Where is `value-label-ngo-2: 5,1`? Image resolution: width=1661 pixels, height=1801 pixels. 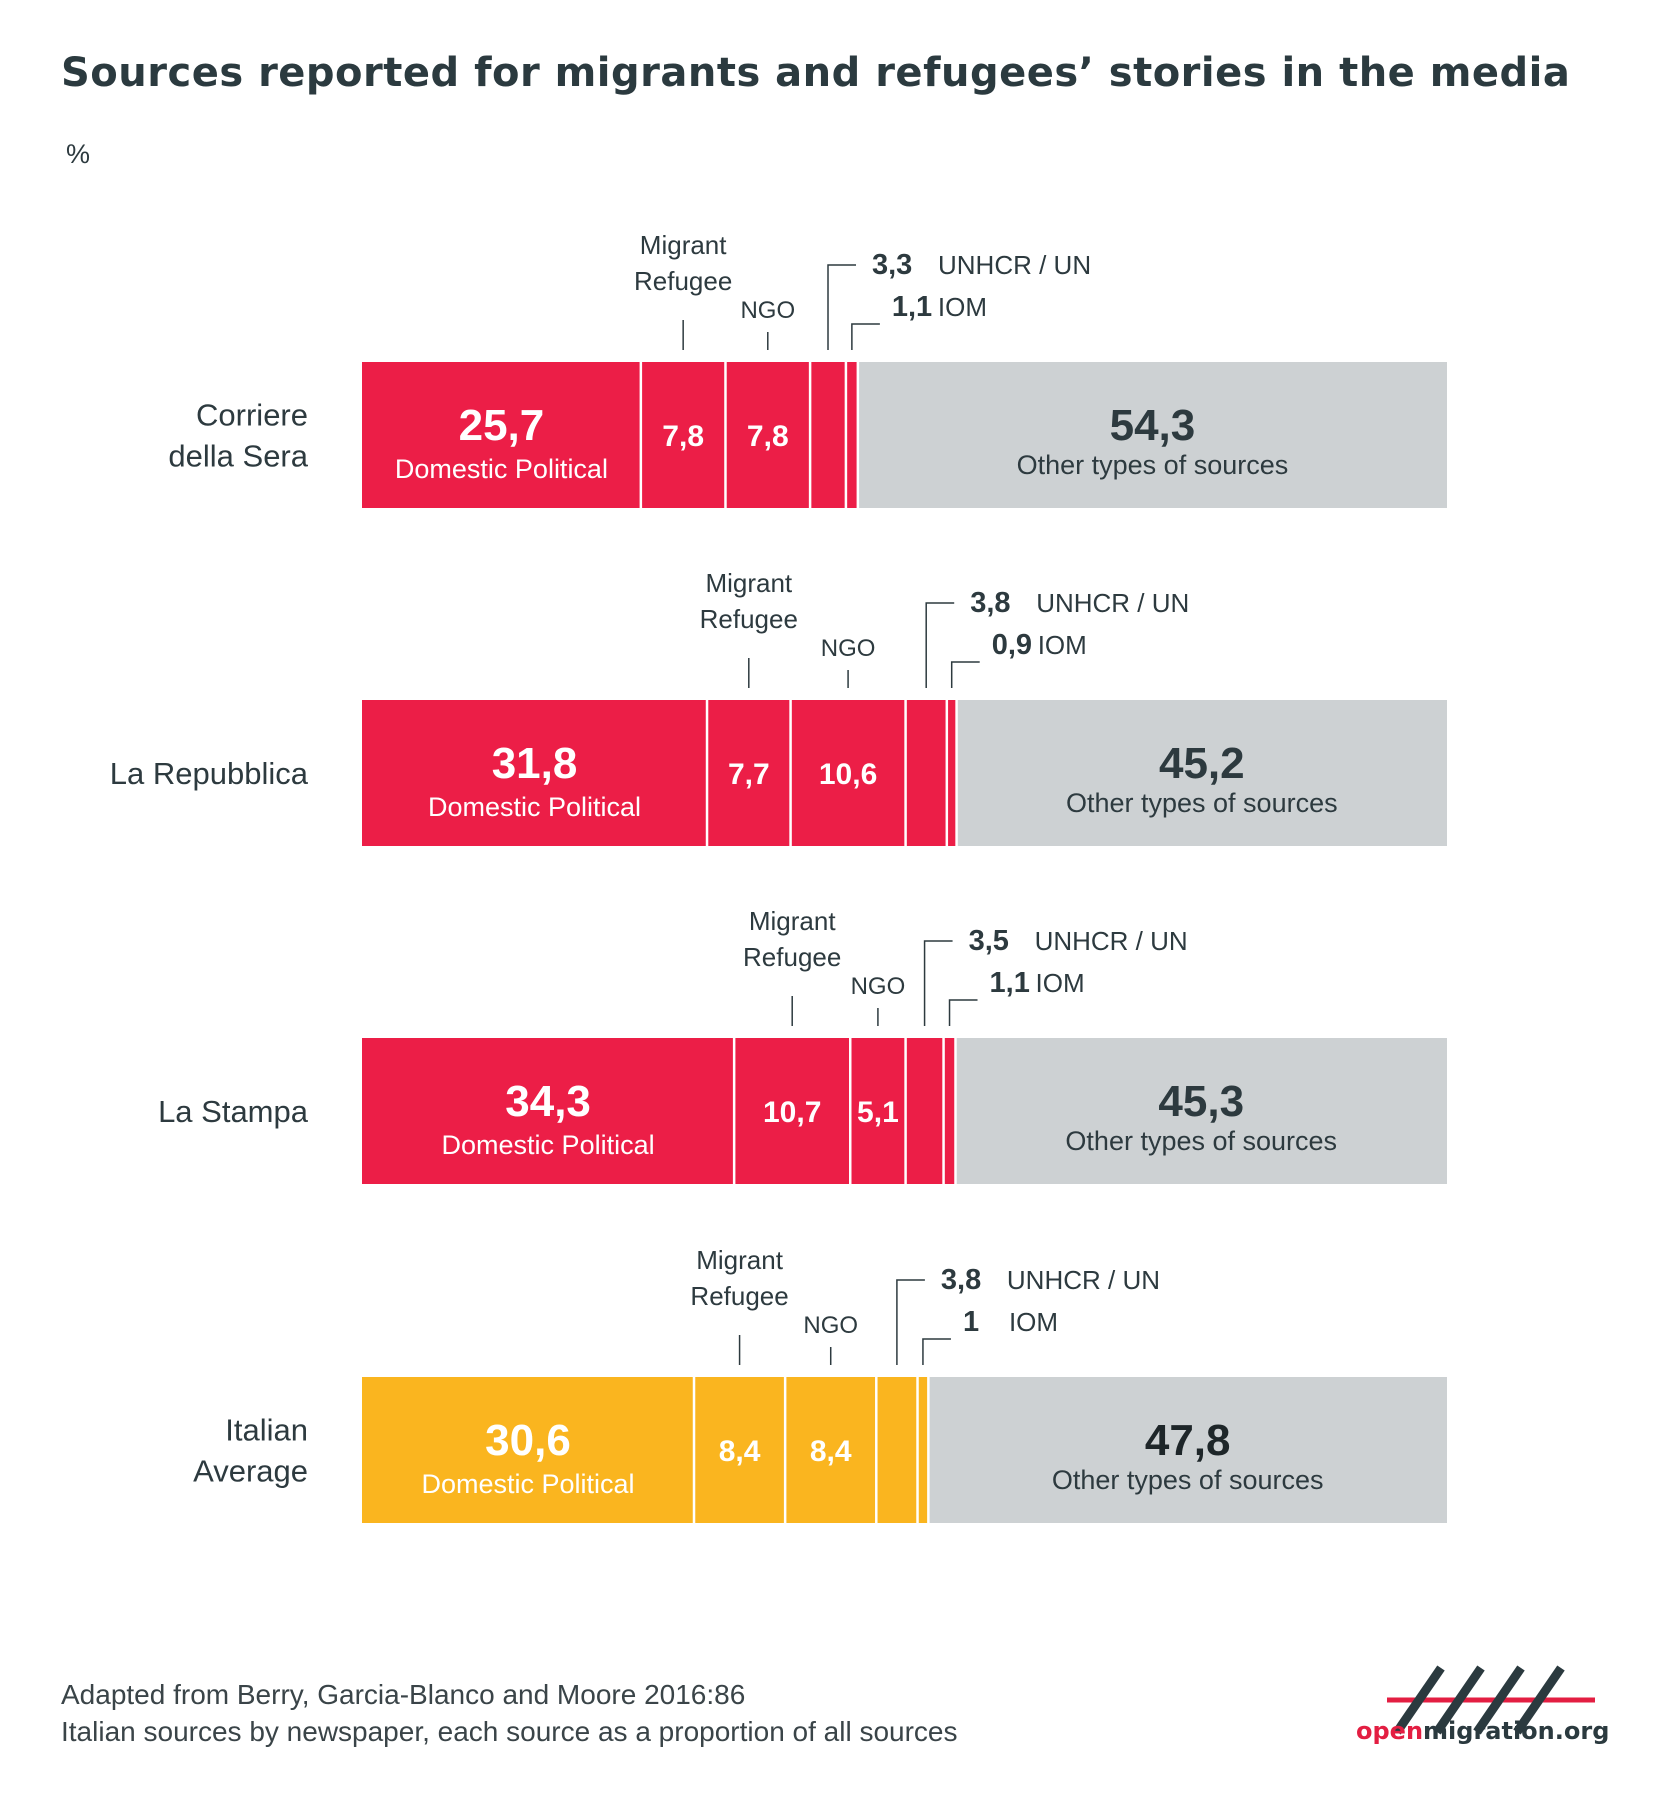
value-label-ngo-2: 5,1 is located at coordinates (878, 1112).